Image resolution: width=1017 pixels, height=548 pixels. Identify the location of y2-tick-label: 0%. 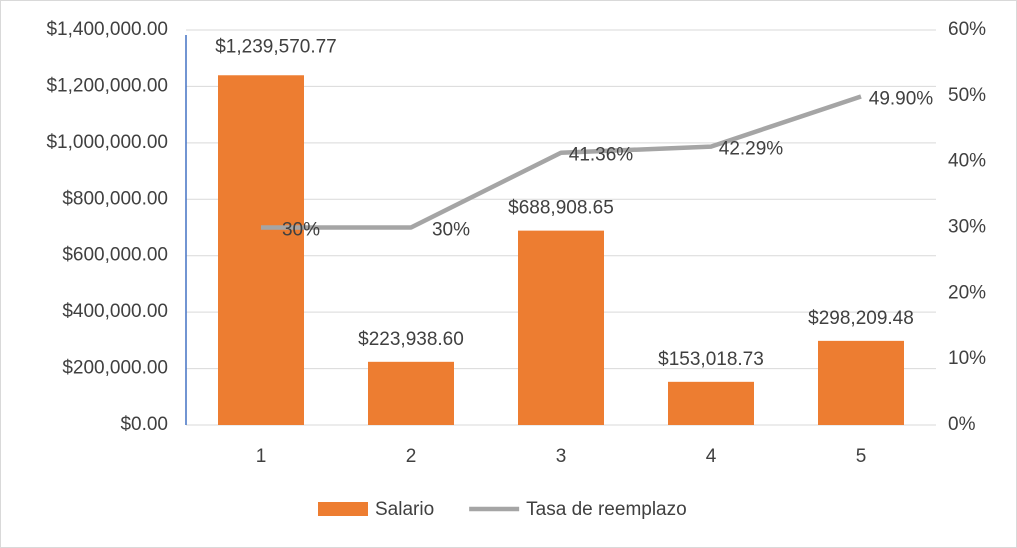
(962, 424).